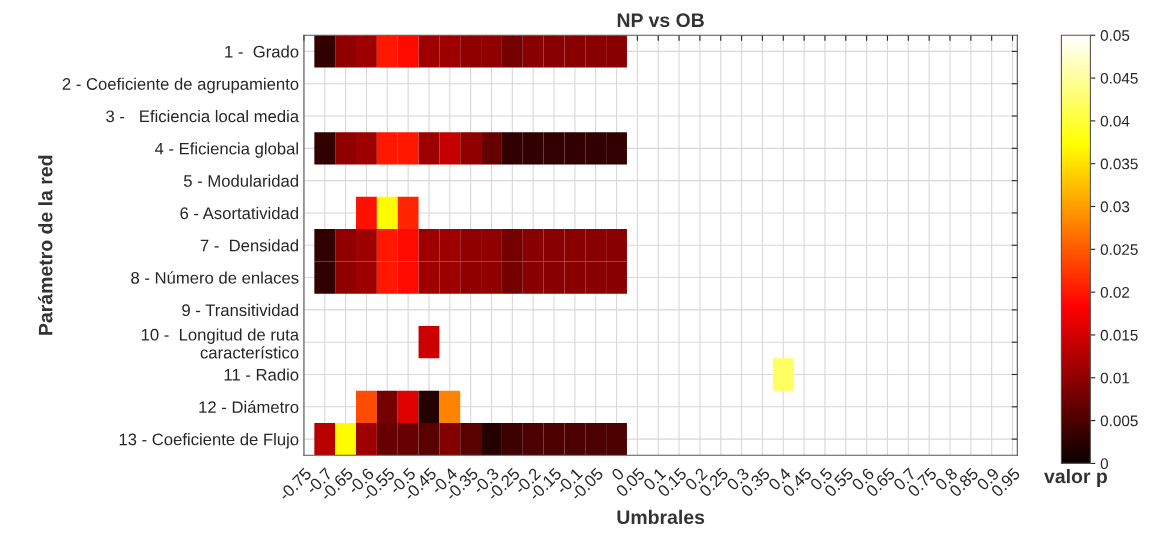 The height and width of the screenshot is (542, 1160). What do you see at coordinates (661, 517) in the screenshot?
I see `x-axis-title: Umbrales` at bounding box center [661, 517].